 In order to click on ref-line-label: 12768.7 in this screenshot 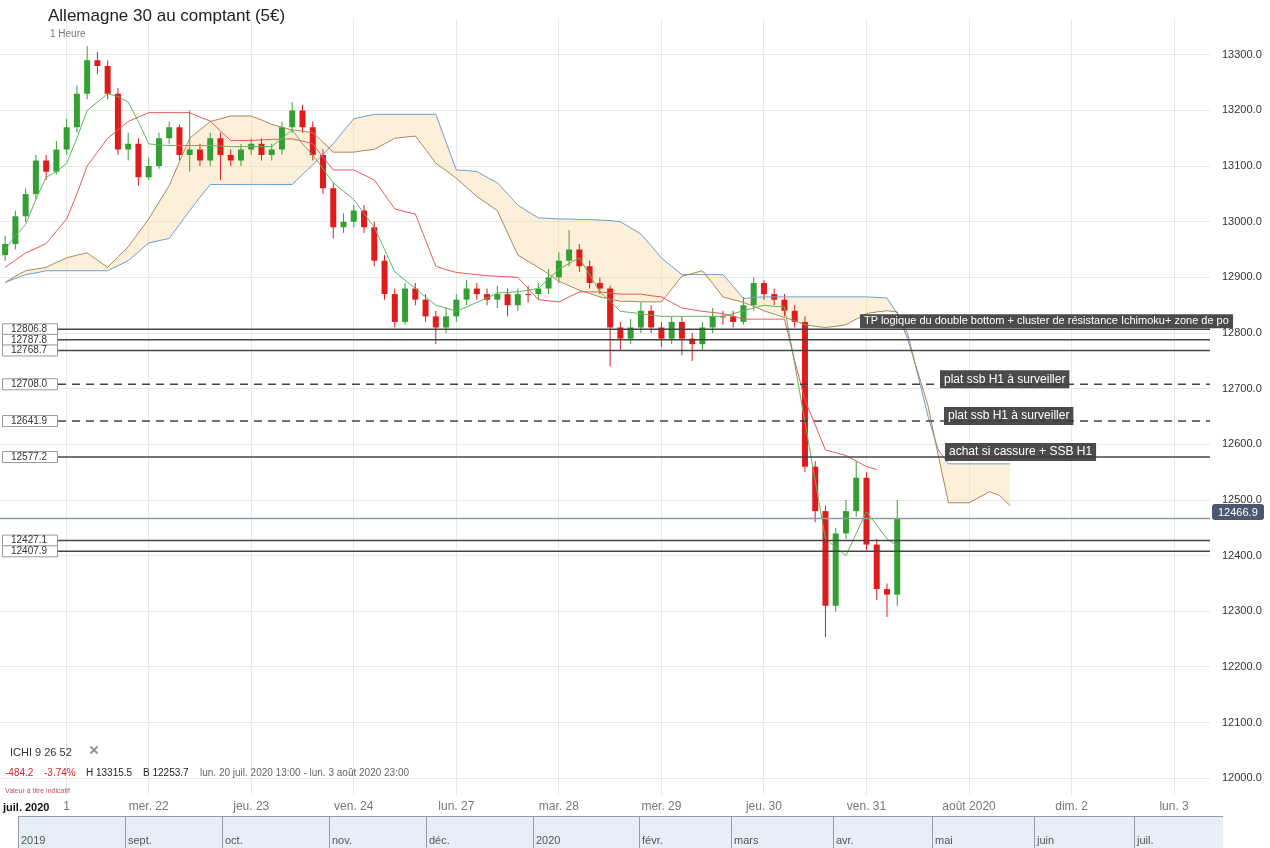, I will do `click(29, 350)`.